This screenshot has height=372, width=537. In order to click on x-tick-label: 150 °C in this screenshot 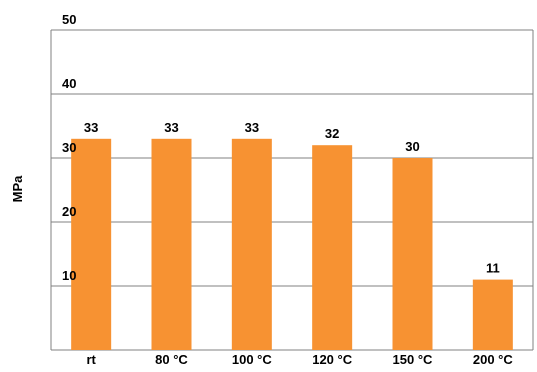, I will do `click(413, 359)`.